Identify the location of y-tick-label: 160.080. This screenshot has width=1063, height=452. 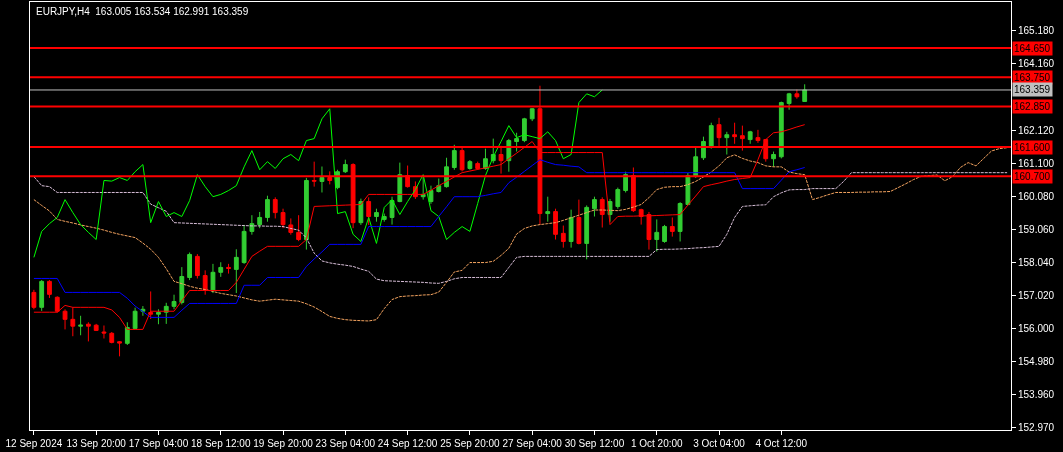
(1036, 196).